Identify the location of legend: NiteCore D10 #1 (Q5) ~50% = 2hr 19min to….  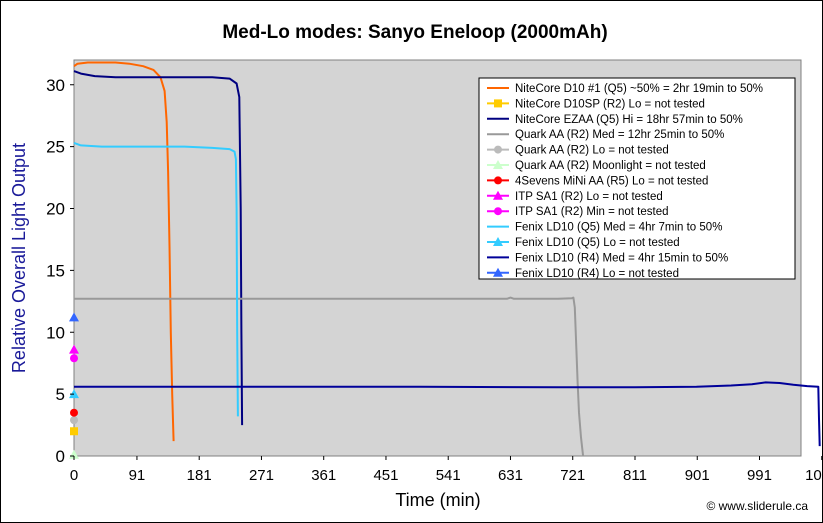
(637, 178).